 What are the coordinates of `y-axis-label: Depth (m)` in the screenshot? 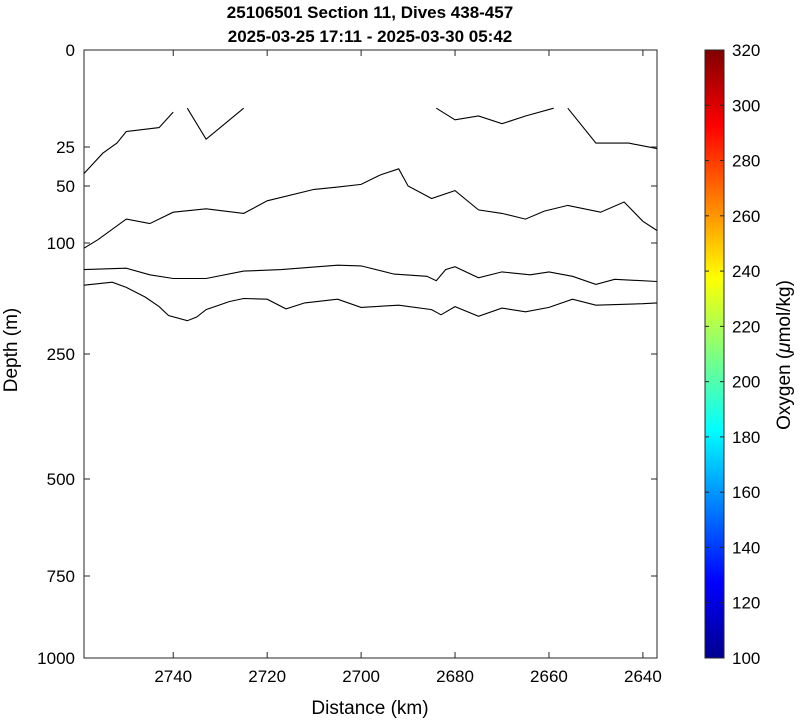 It's located at (11, 350).